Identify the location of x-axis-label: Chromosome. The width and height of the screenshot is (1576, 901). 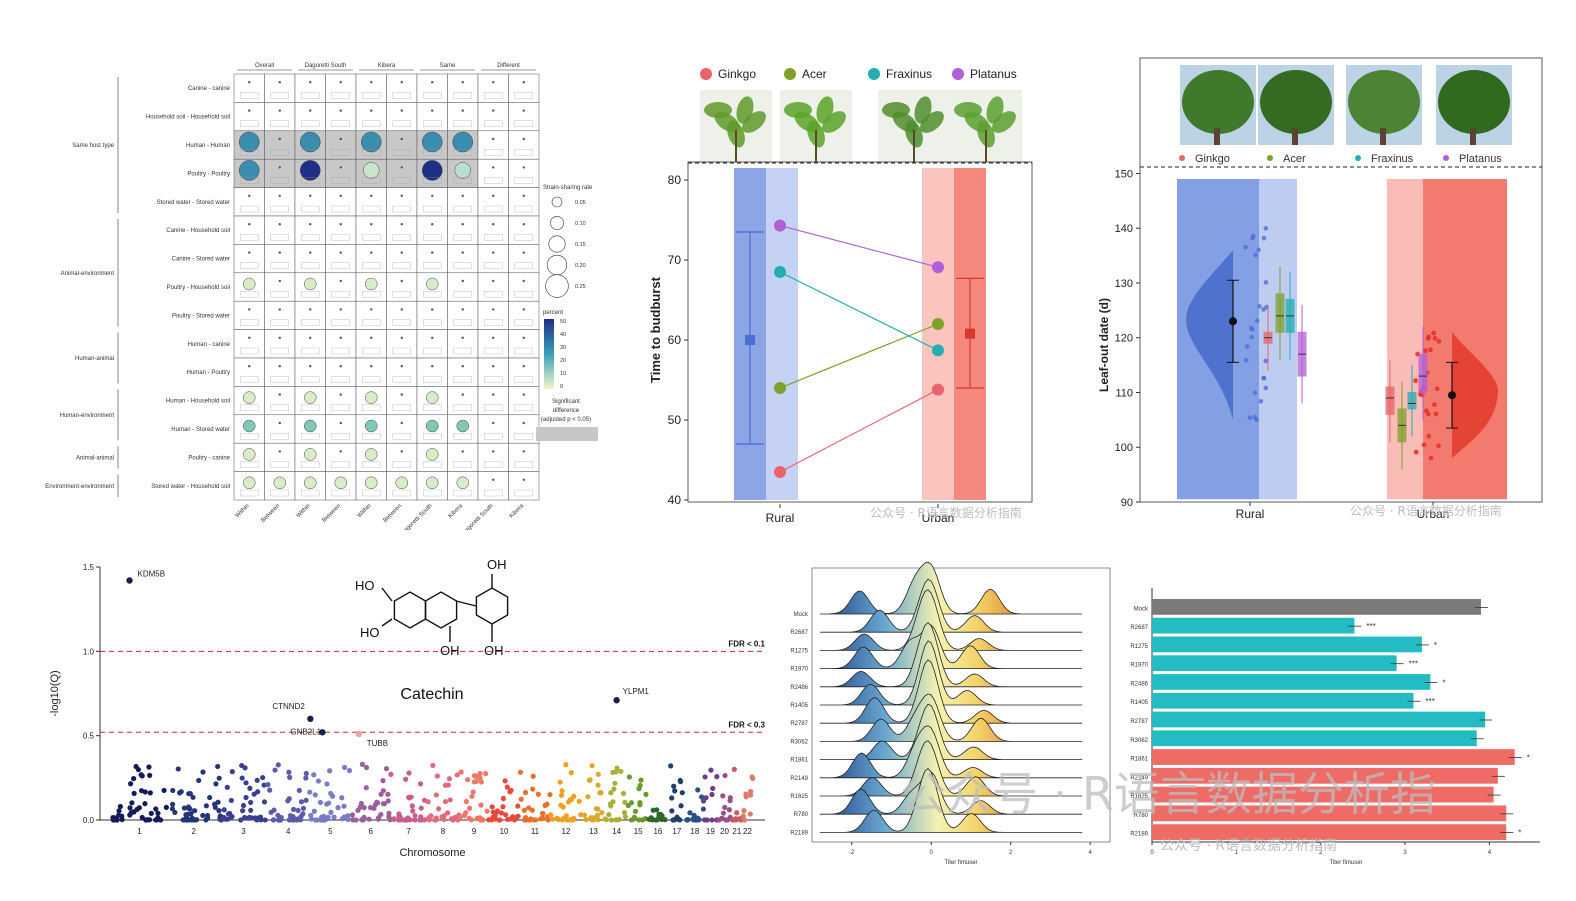
(432, 853).